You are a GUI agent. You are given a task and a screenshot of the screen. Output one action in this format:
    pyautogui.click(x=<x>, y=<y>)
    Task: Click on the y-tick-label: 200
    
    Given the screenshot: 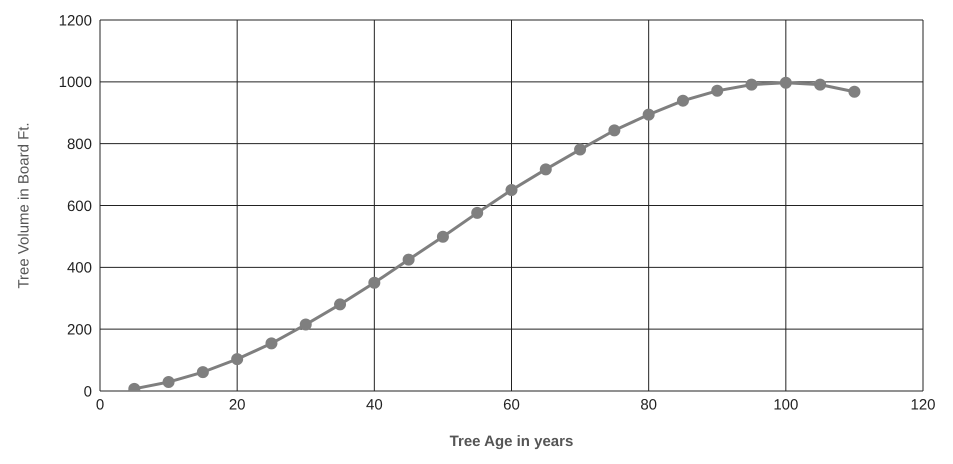 What is the action you would take?
    pyautogui.click(x=79, y=329)
    